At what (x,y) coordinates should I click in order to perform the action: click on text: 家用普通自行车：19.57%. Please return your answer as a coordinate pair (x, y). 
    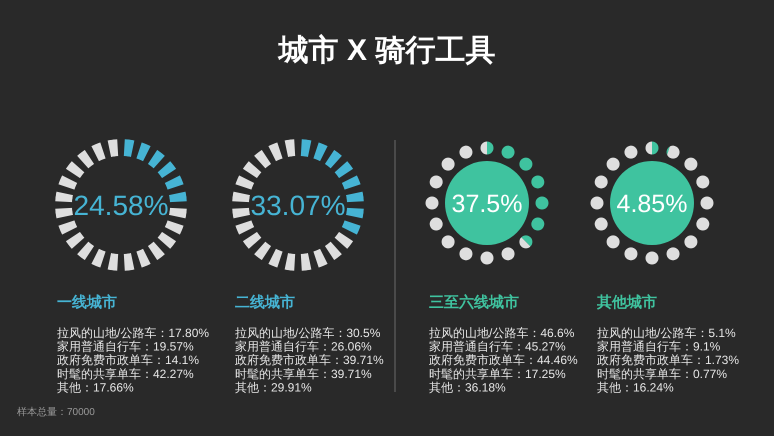
    Looking at the image, I should click on (125, 347).